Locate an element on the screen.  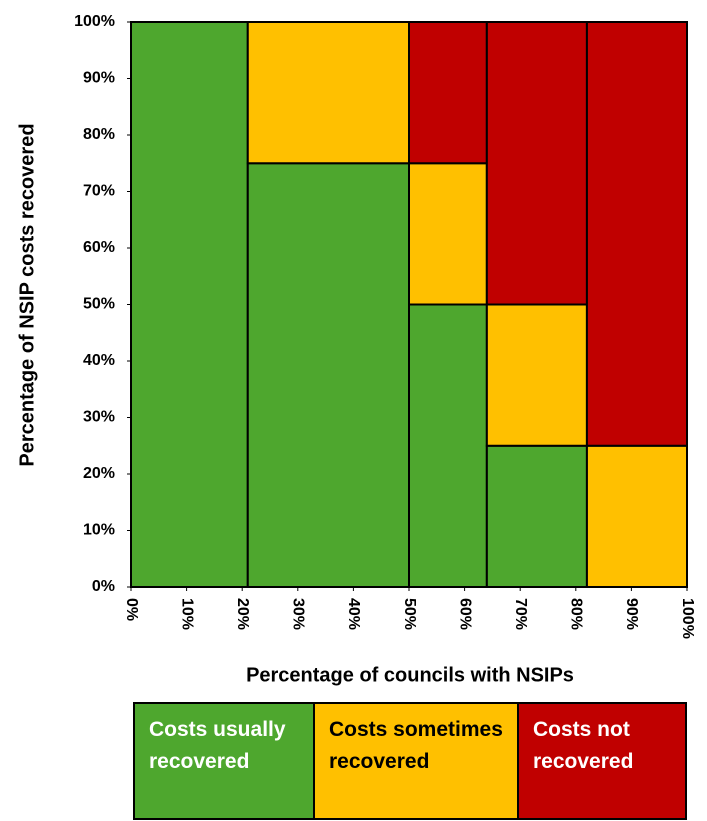
y-tick-label: 50% is located at coordinates (99, 304).